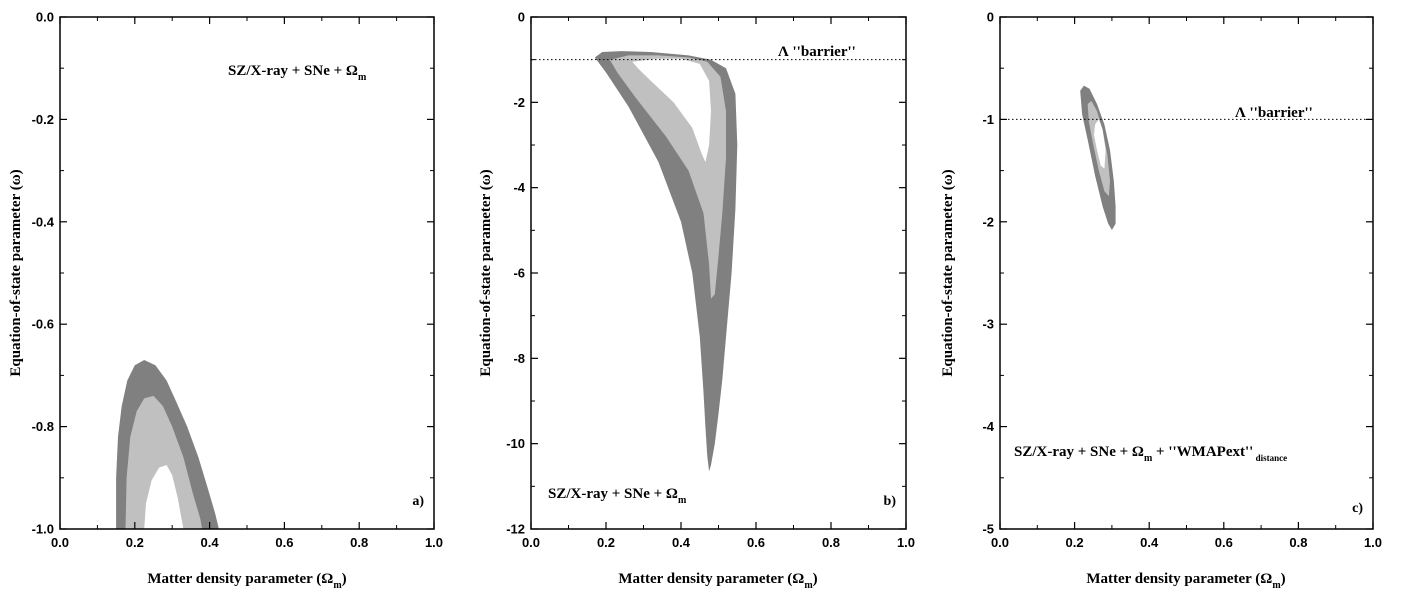  Describe the element at coordinates (43, 324) in the screenshot. I see `y-tick-label: -0.6` at that location.